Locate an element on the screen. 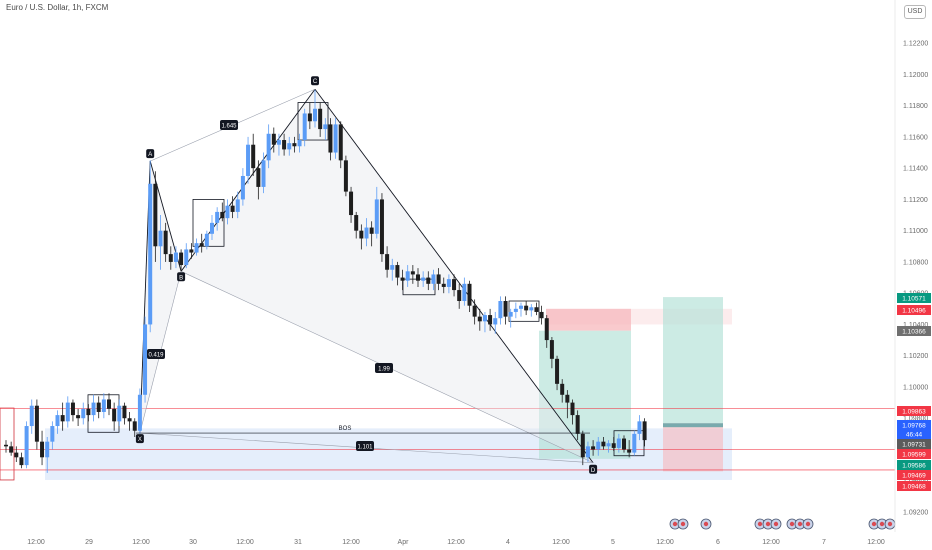  price-tag-text: 1.09469 is located at coordinates (914, 476).